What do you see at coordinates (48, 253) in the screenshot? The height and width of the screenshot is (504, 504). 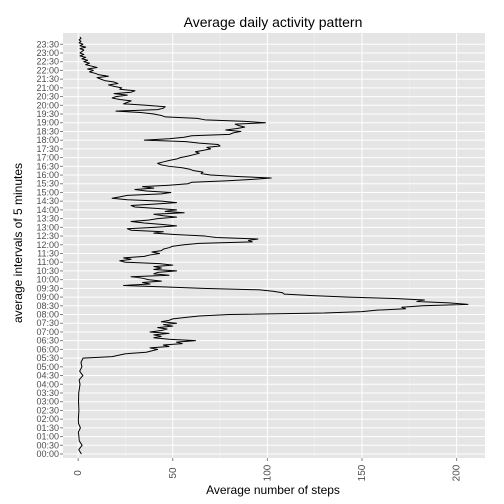 I see `y-tick-label: 11:30` at bounding box center [48, 253].